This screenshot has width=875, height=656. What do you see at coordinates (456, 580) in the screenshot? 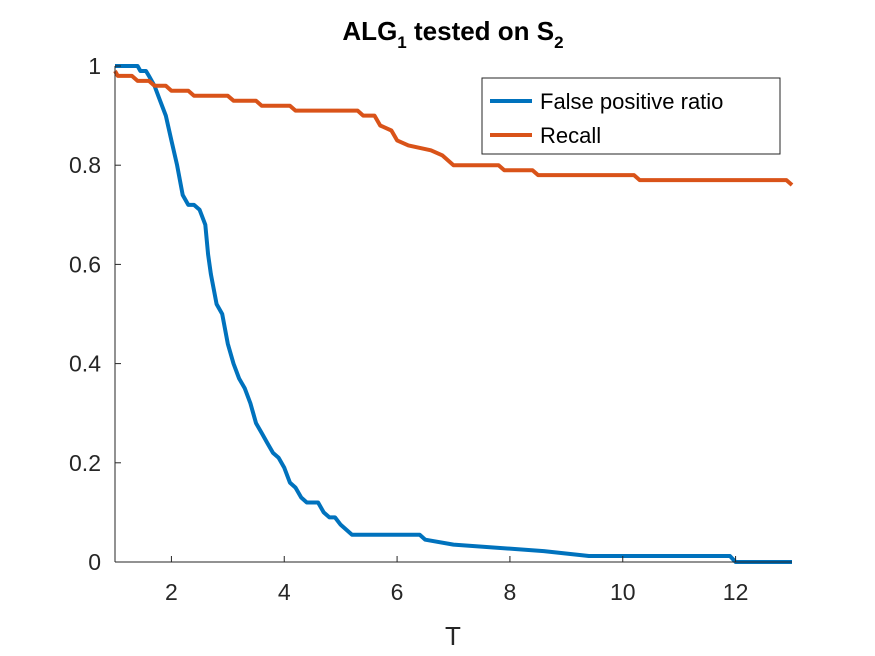
I see `x-ticks: 2 4 6 8 10 12` at bounding box center [456, 580].